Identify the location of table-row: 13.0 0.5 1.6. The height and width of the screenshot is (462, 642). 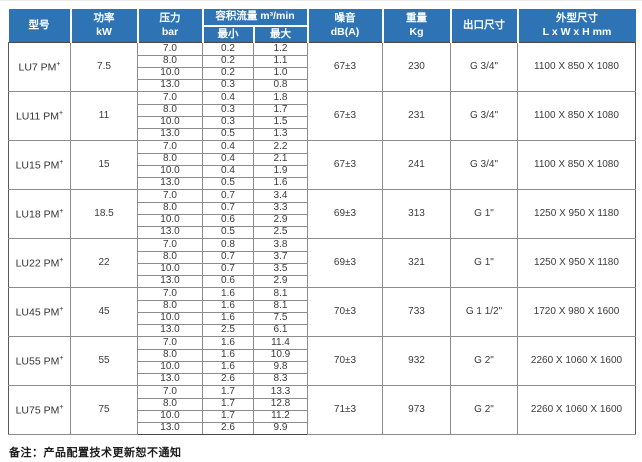
(322, 184).